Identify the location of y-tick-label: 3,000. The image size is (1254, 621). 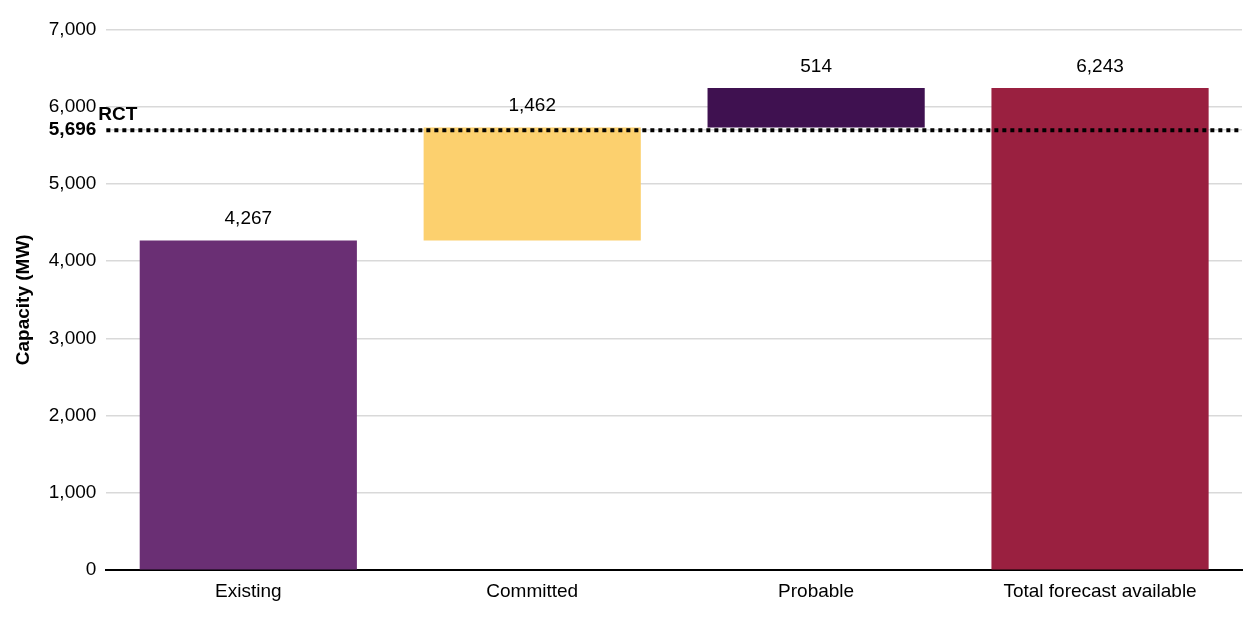
(72, 337).